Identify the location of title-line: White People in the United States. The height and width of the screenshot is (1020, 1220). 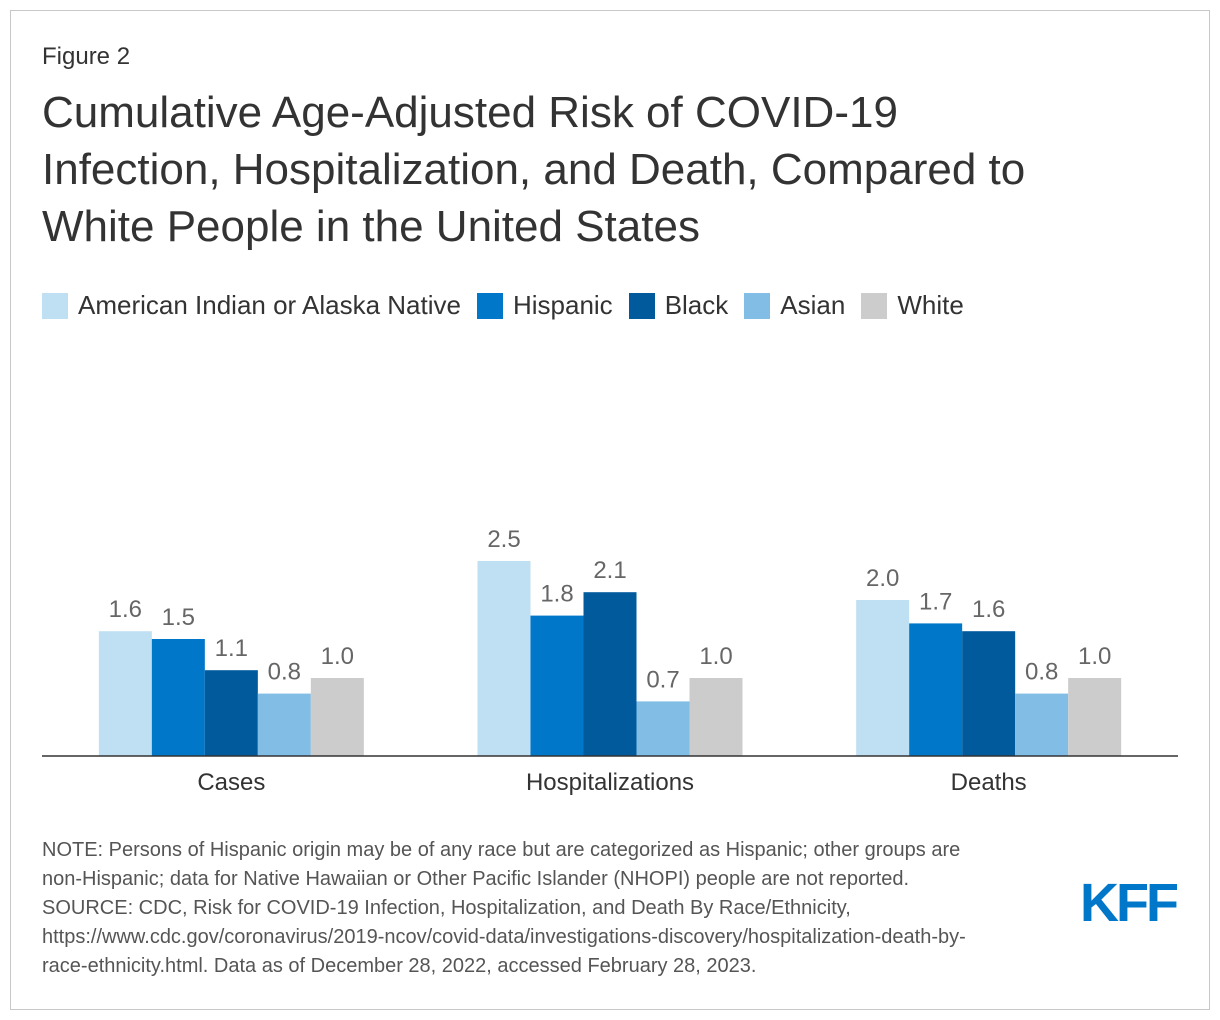
(371, 226).